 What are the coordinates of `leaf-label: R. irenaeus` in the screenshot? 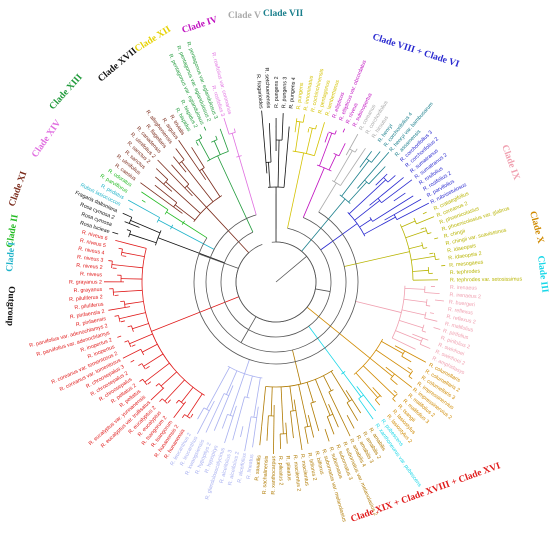 It's located at (464, 288).